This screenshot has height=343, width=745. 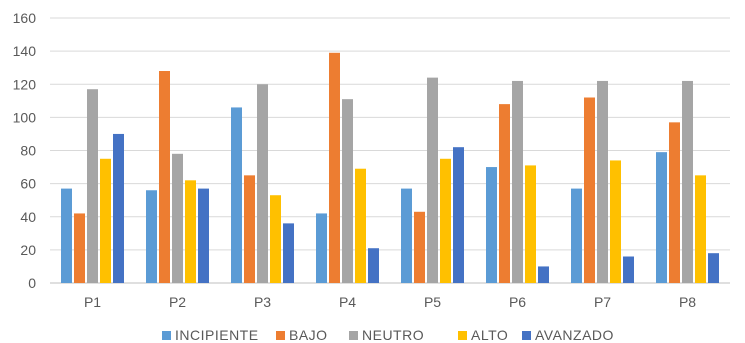 What do you see at coordinates (576, 235) in the screenshot?
I see `bar-incipiente-p7` at bounding box center [576, 235].